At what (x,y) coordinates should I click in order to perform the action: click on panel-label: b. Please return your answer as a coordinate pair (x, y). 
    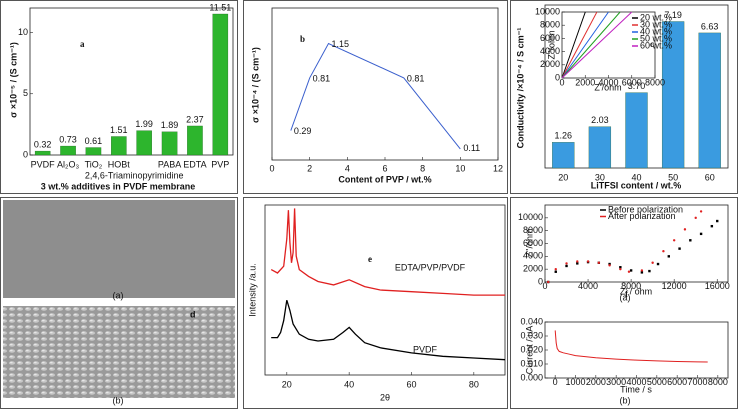
    Looking at the image, I should click on (302, 39).